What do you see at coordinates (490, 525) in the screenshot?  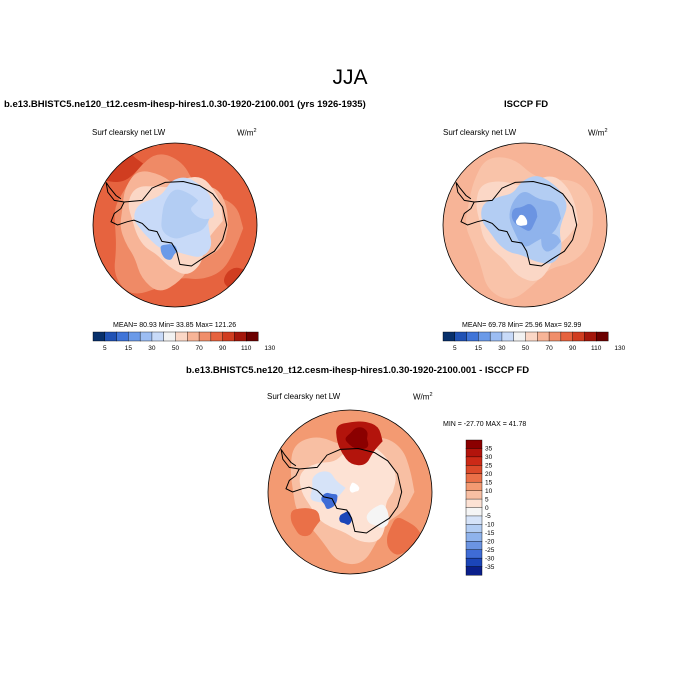 I see `colorbar-tick-label: -10` at bounding box center [490, 525].